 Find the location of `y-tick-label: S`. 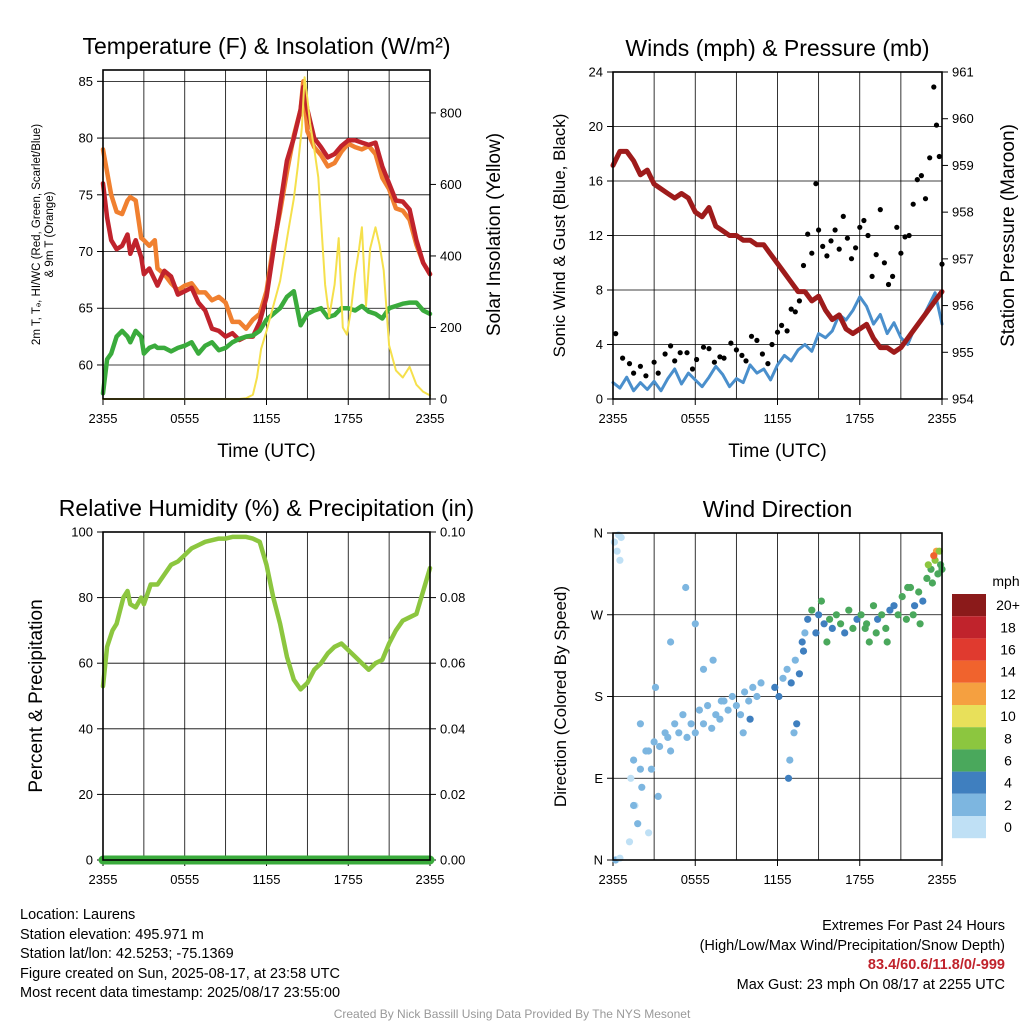

y-tick-label: S is located at coordinates (598, 696).